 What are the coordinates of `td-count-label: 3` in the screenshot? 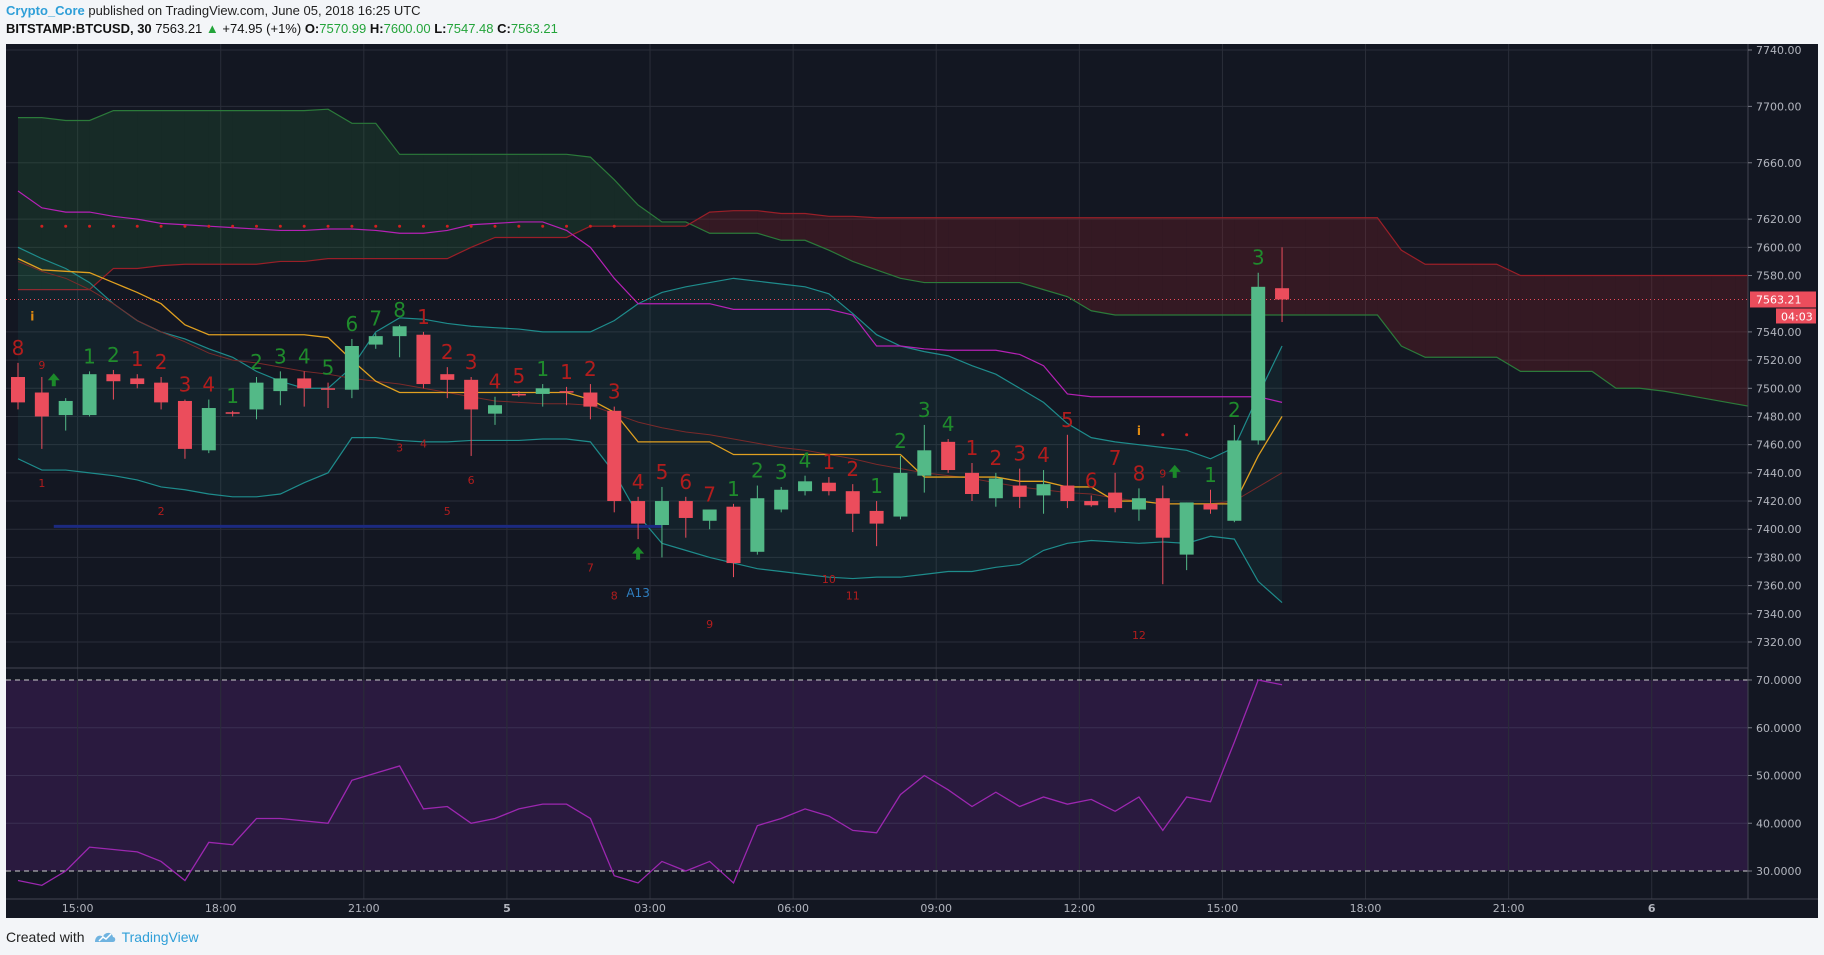 It's located at (924, 410).